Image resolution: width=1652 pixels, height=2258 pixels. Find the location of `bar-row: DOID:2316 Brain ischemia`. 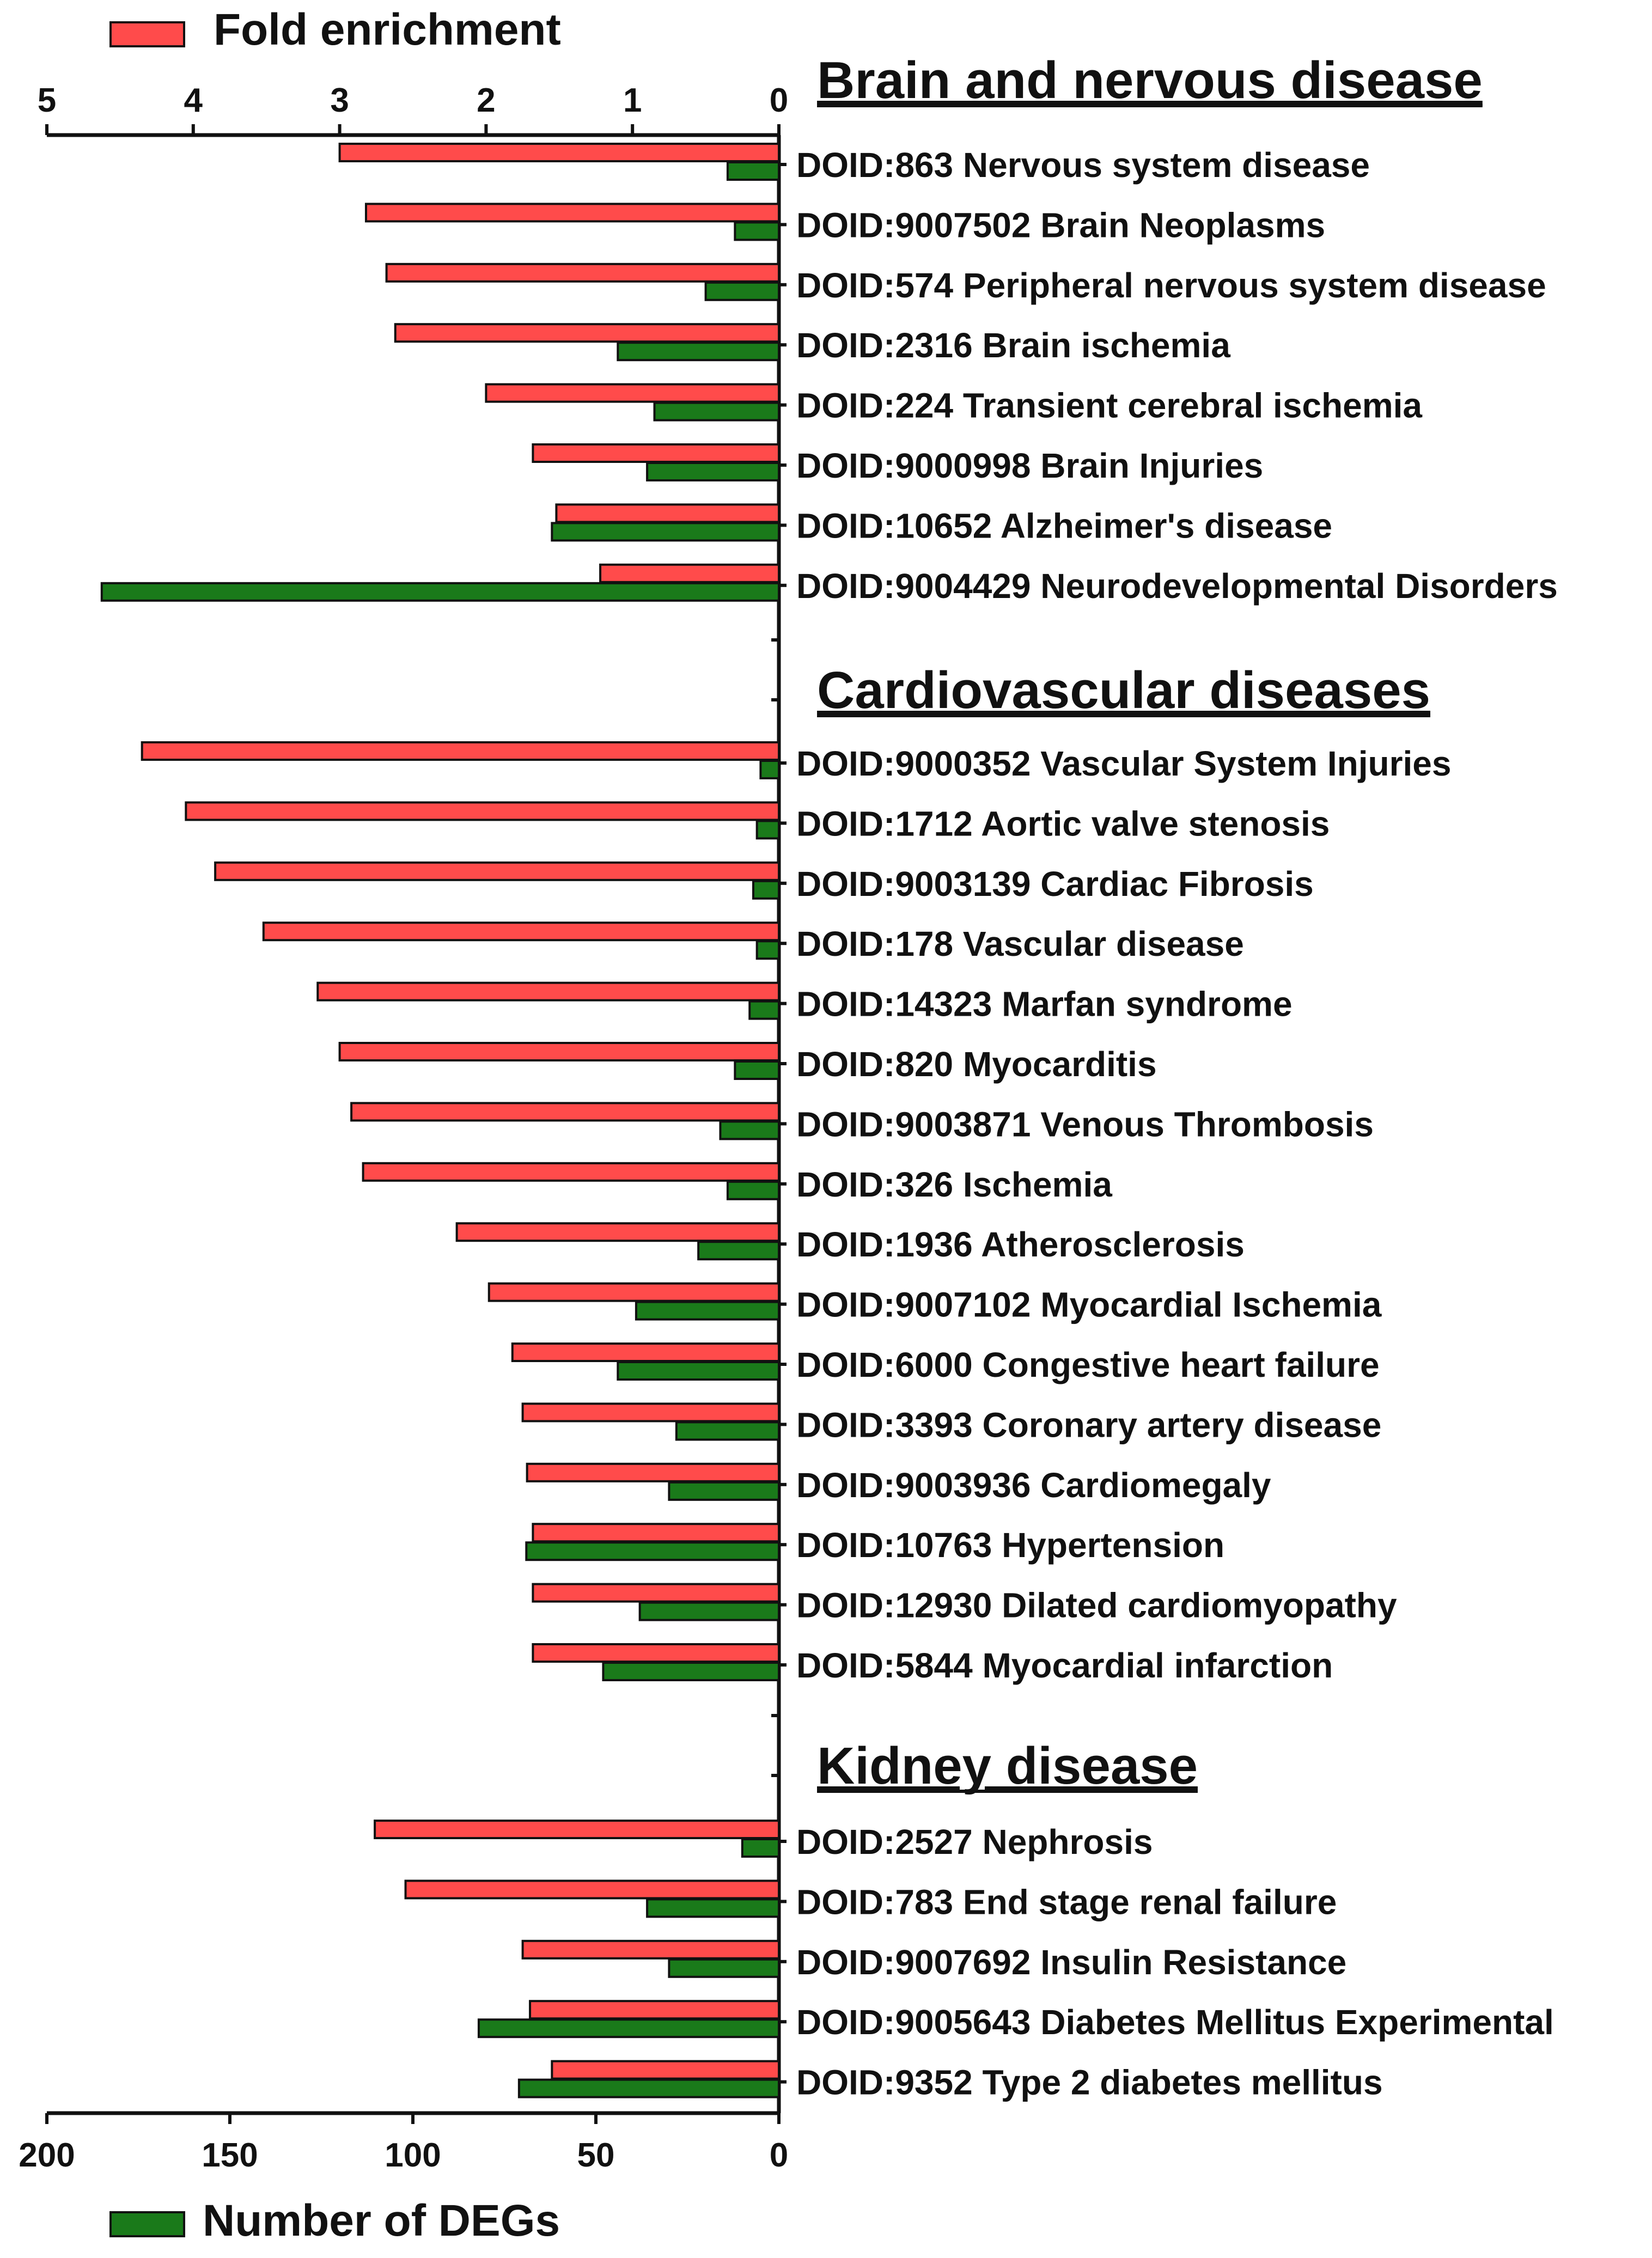

bar-row: DOID:2316 Brain ischemia is located at coordinates (812, 344).